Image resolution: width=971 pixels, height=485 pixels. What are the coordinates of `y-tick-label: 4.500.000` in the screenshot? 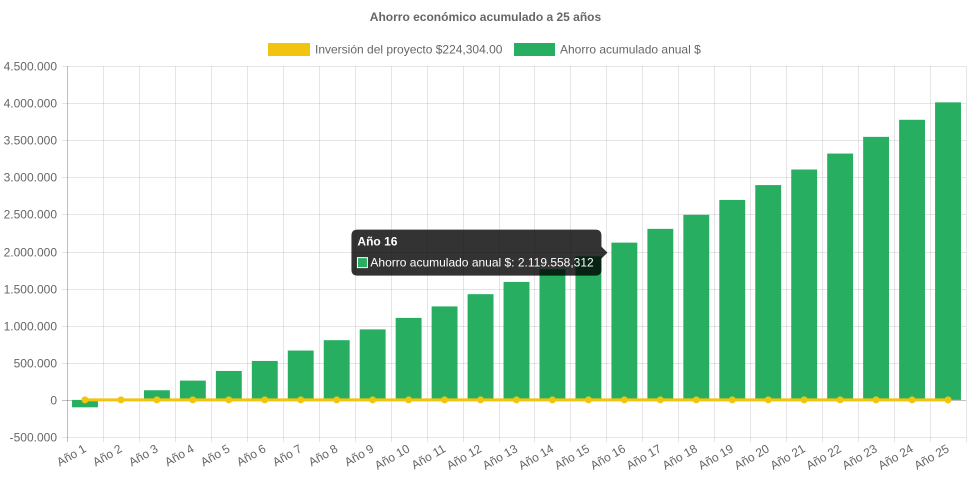 It's located at (31, 67).